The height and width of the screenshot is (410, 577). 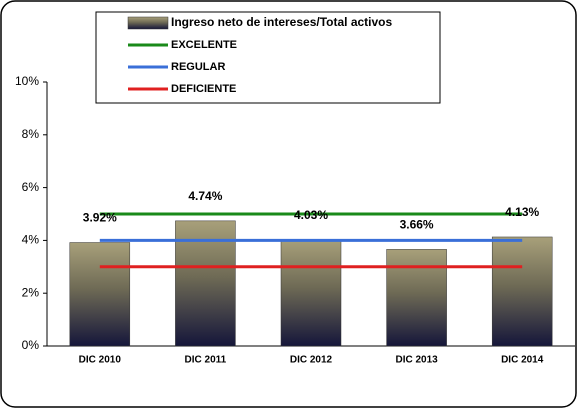 What do you see at coordinates (416, 360) in the screenshot?
I see `x-tick-label: DIC 2013` at bounding box center [416, 360].